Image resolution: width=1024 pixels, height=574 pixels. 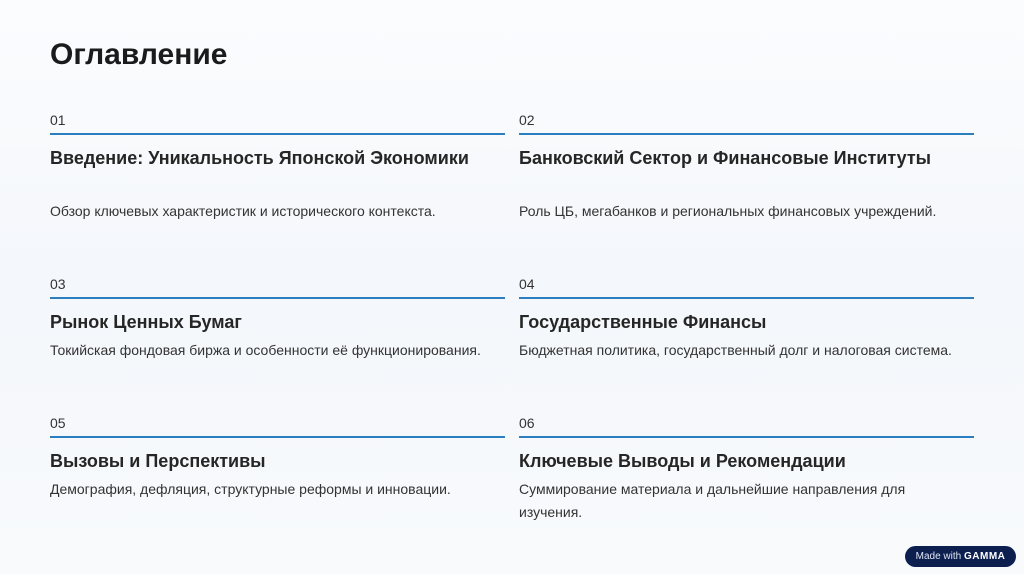 I want to click on item-number: 04, so click(x=527, y=284).